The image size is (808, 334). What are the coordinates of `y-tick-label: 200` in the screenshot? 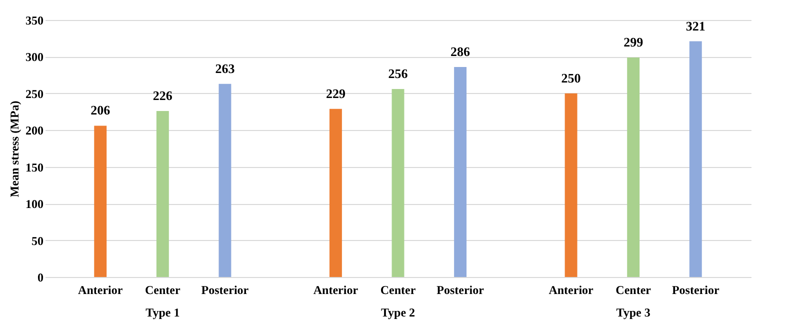 It's located at (35, 131).